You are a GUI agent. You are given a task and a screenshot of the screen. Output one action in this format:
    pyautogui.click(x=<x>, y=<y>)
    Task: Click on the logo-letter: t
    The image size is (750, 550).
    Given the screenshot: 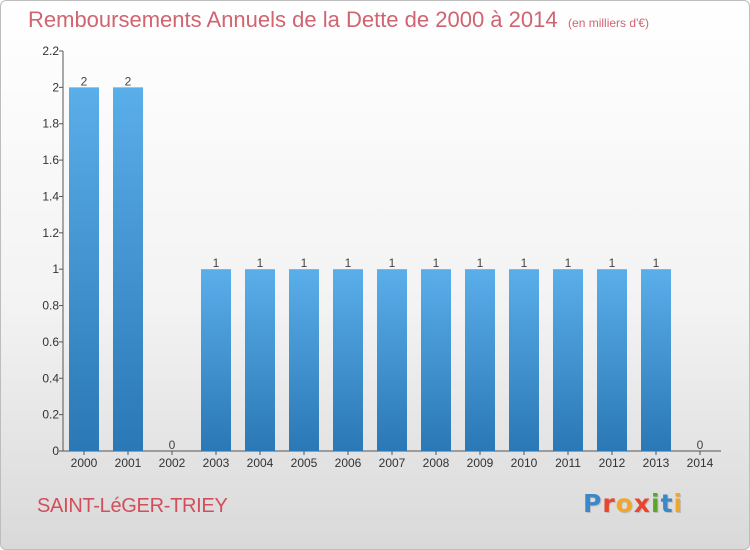 What is the action you would take?
    pyautogui.click(x=667, y=503)
    